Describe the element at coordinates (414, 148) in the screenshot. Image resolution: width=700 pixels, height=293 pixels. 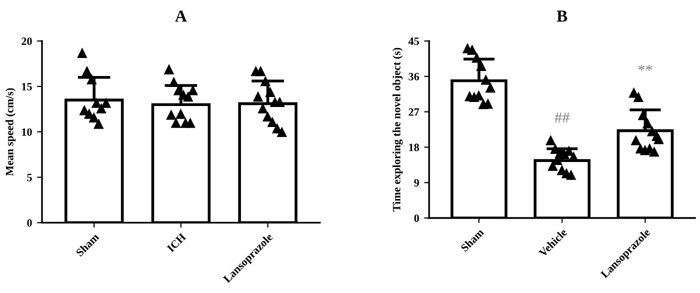
I see `y-tick-label: 18` at that location.